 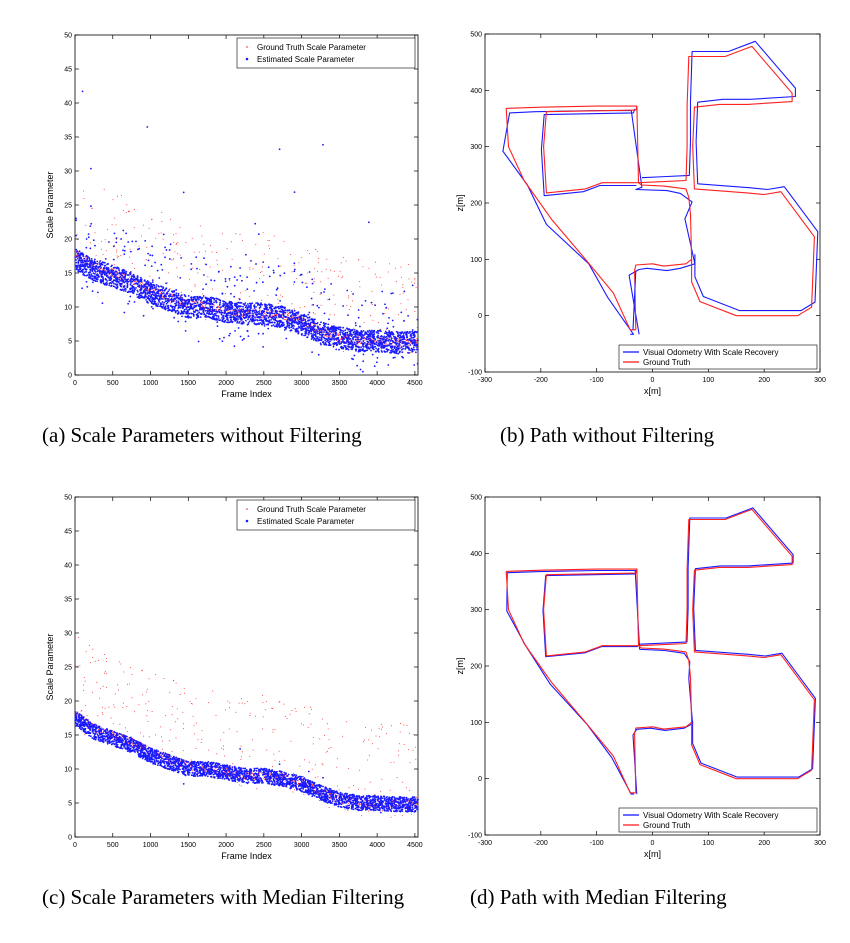 What do you see at coordinates (189, 383) in the screenshot?
I see `x-tick-label: 1500` at bounding box center [189, 383].